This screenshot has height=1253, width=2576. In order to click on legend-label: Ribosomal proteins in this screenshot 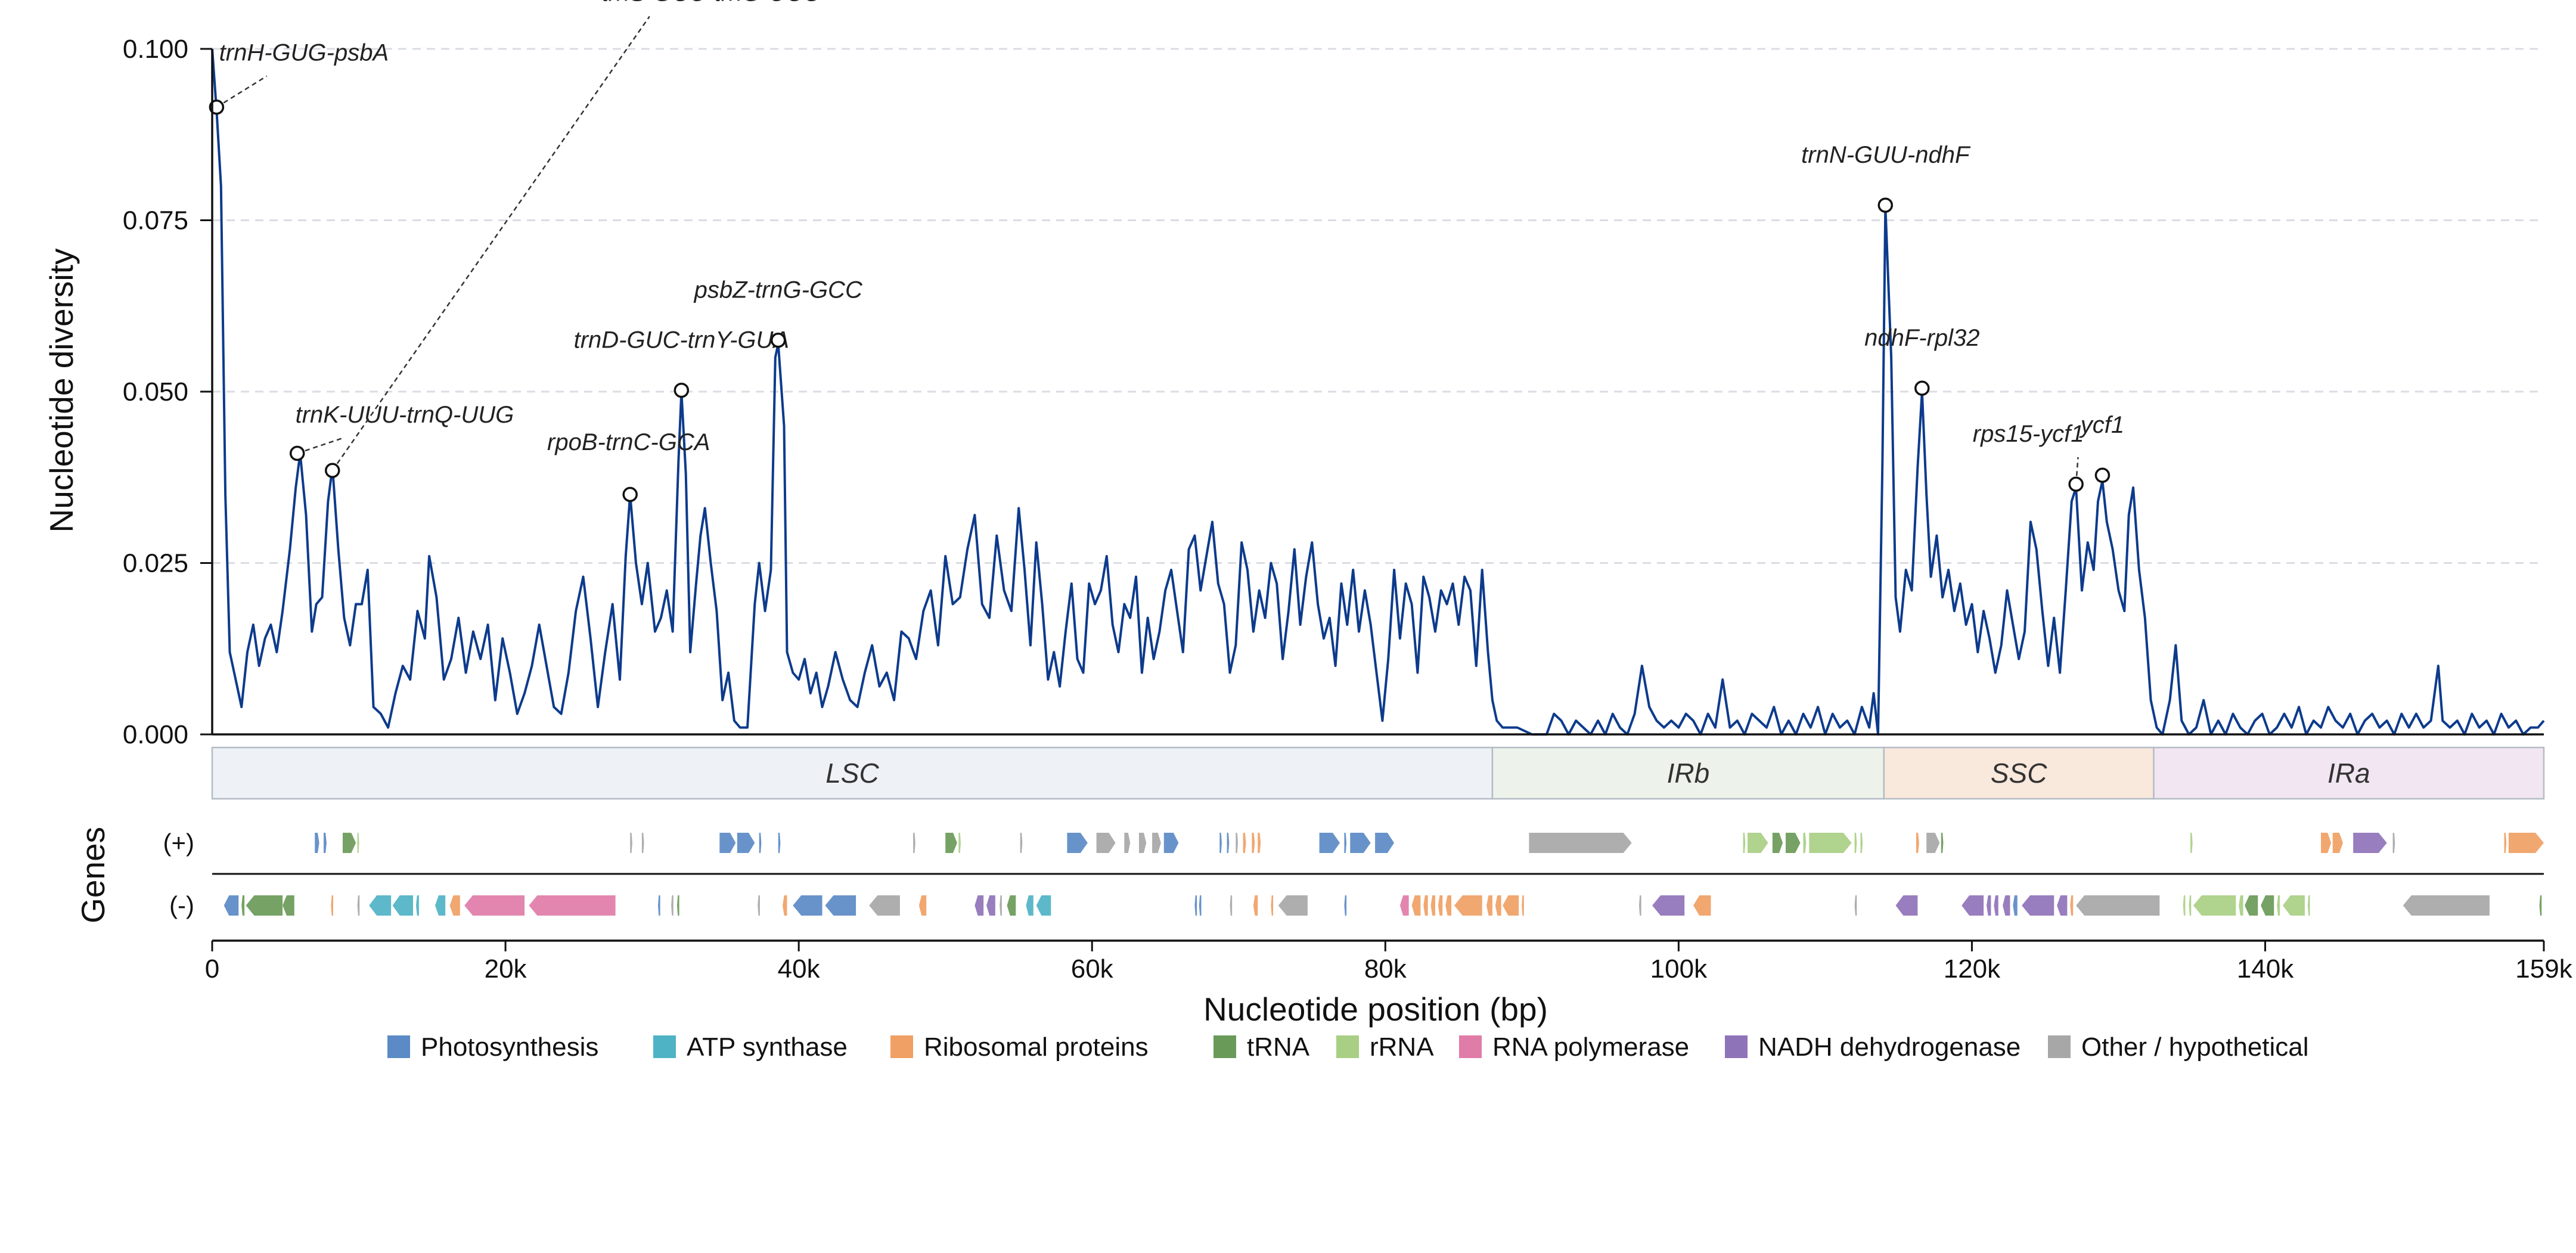, I will do `click(1037, 1047)`.